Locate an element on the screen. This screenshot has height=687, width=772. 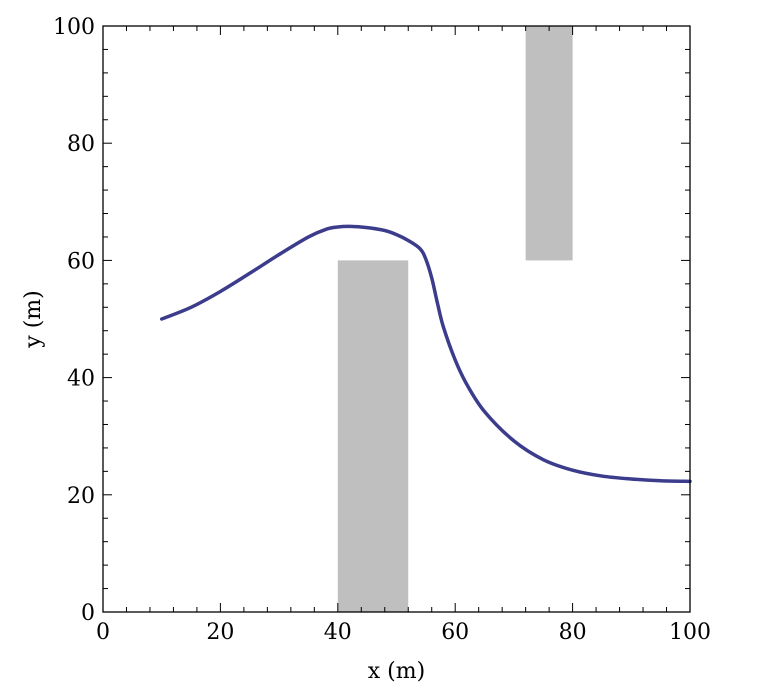
x-axis-title: x (m) is located at coordinates (396, 671).